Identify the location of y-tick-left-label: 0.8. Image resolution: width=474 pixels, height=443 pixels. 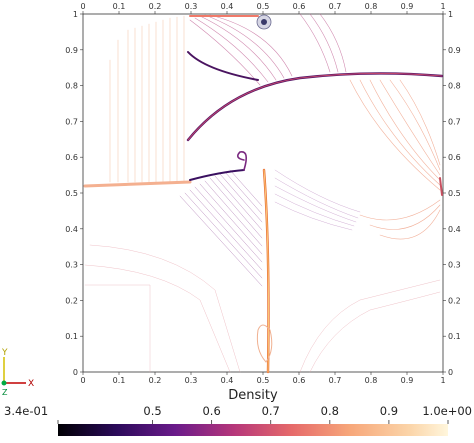
(71, 86).